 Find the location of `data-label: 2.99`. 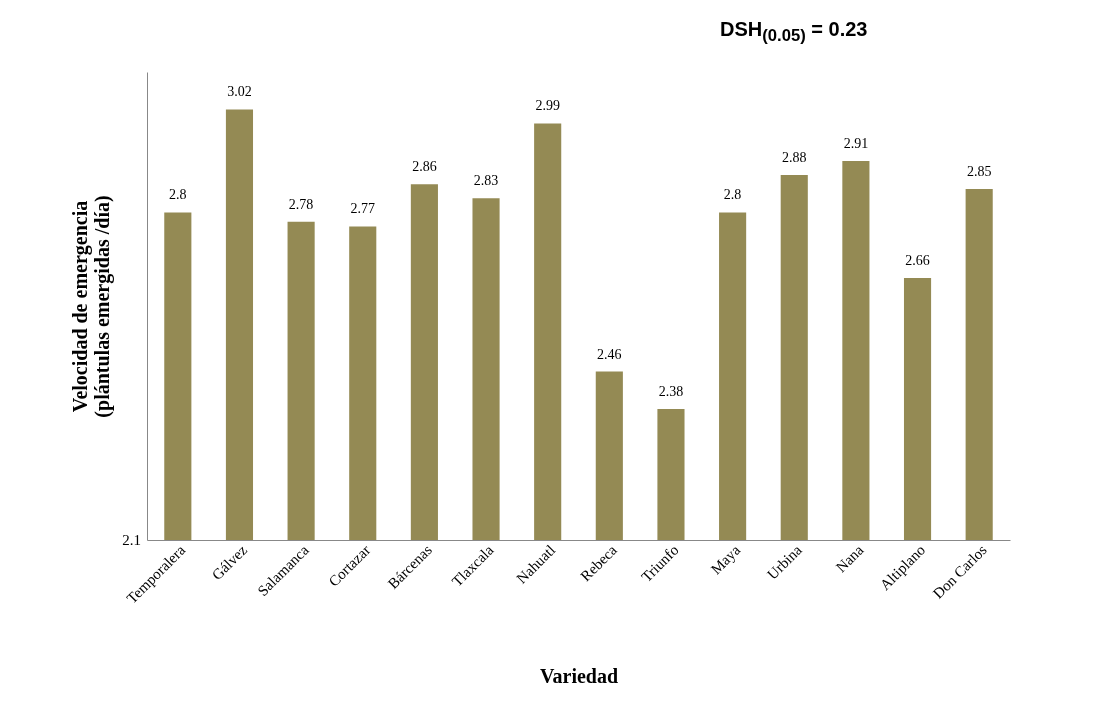

data-label: 2.99 is located at coordinates (547, 106).